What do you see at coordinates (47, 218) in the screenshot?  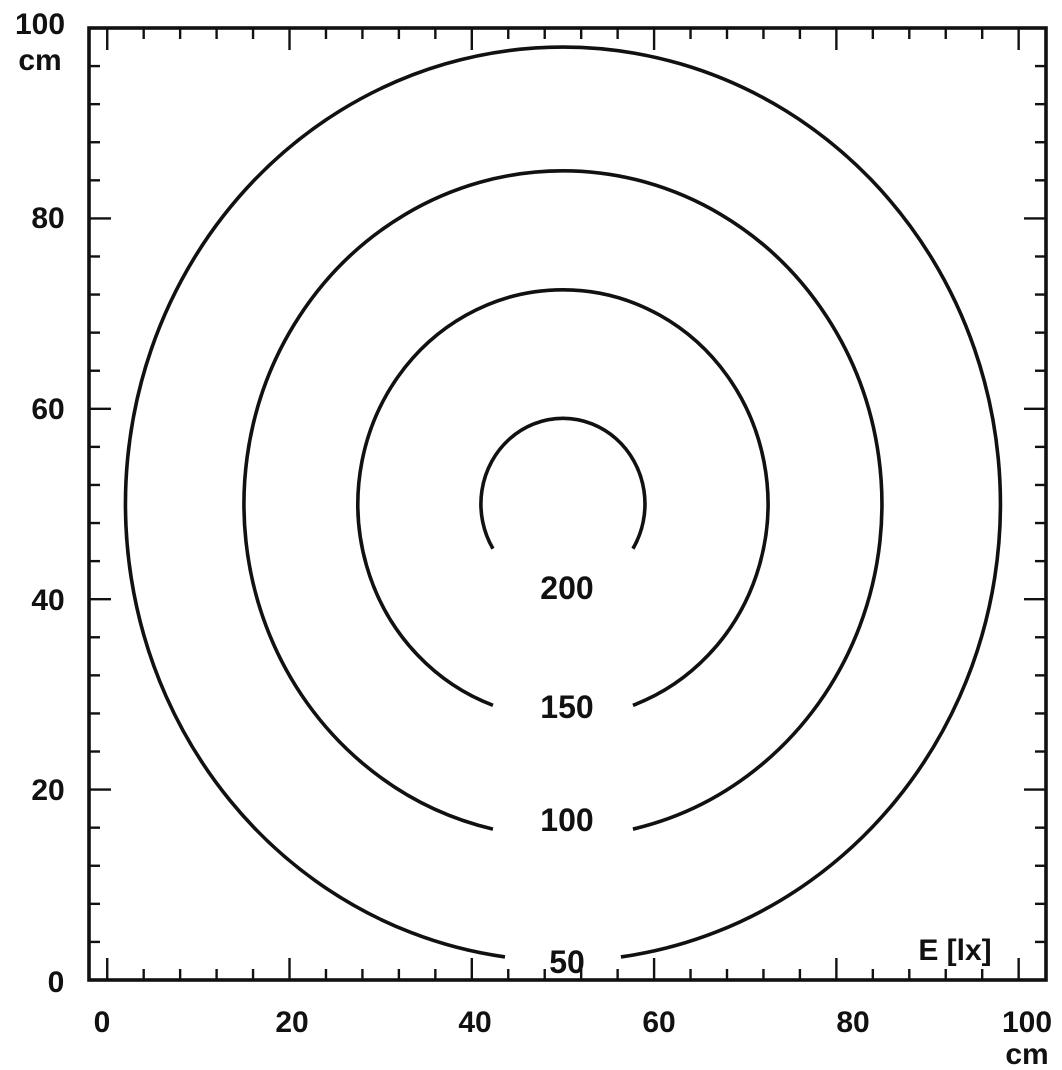 I see `y-tick-label-80: 80` at bounding box center [47, 218].